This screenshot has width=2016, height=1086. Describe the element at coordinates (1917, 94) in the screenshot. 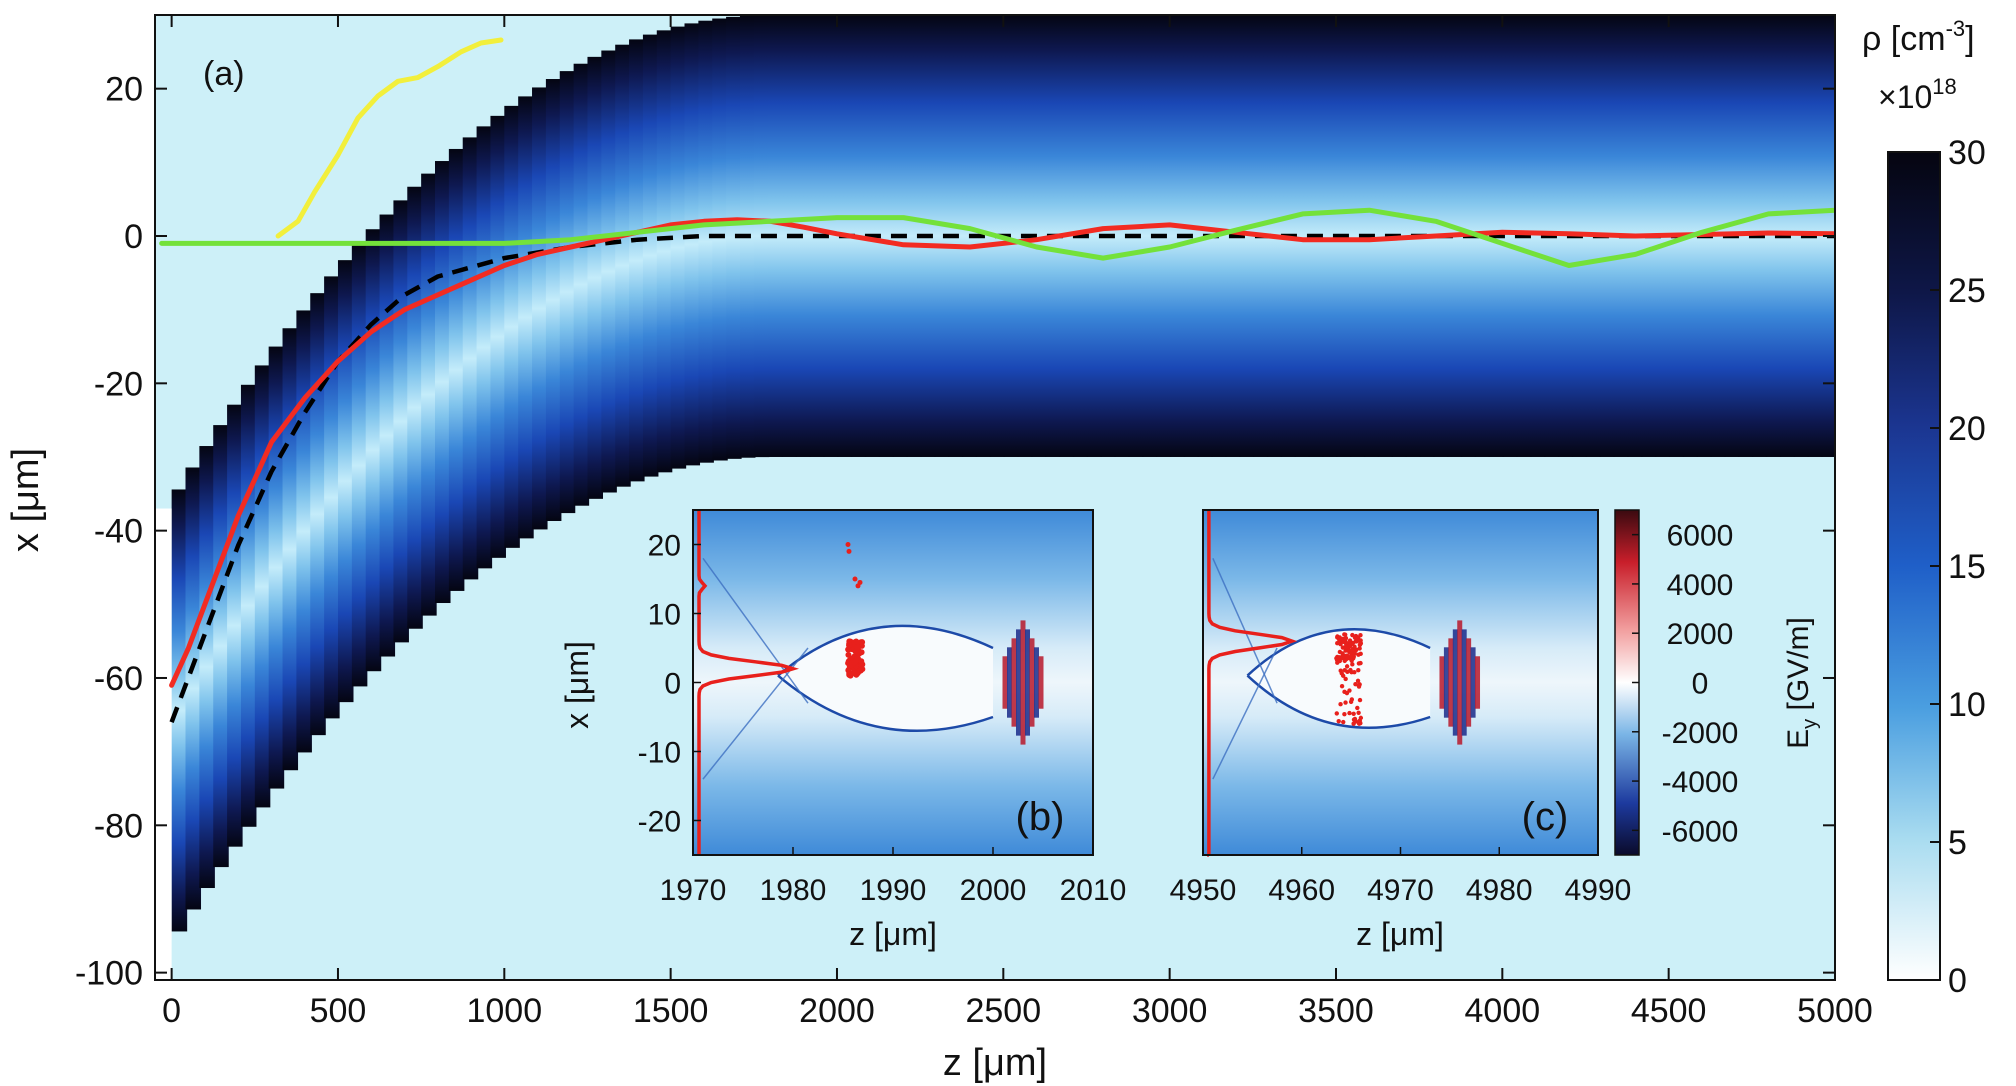

I see `colorbar-multiplier: ×10¹⁸` at that location.